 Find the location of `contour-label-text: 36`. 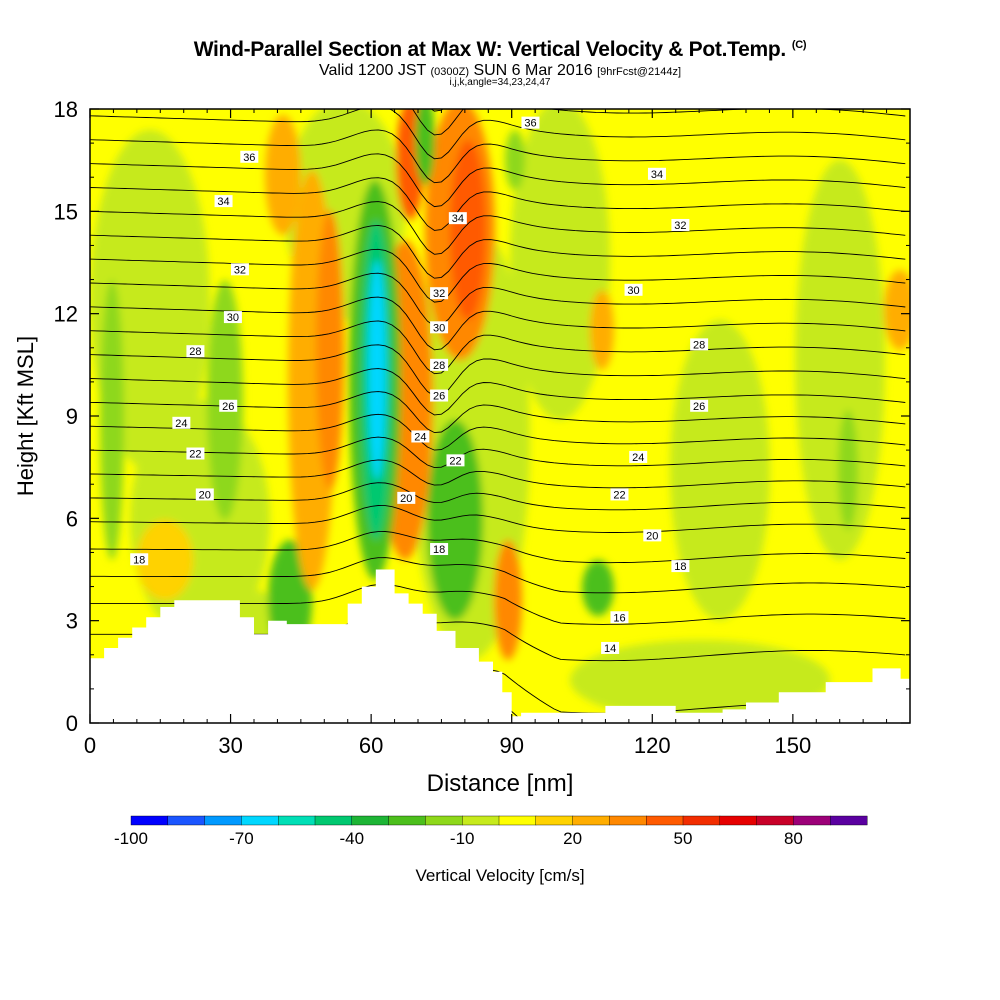

contour-label-text: 36 is located at coordinates (249, 158).